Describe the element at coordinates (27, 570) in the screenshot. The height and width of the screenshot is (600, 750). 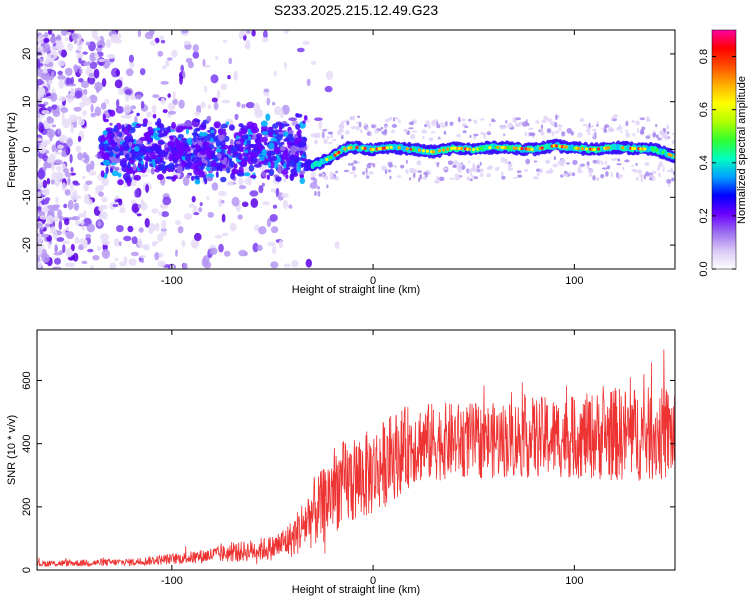
I see `snr-y-tick-label: 0` at that location.